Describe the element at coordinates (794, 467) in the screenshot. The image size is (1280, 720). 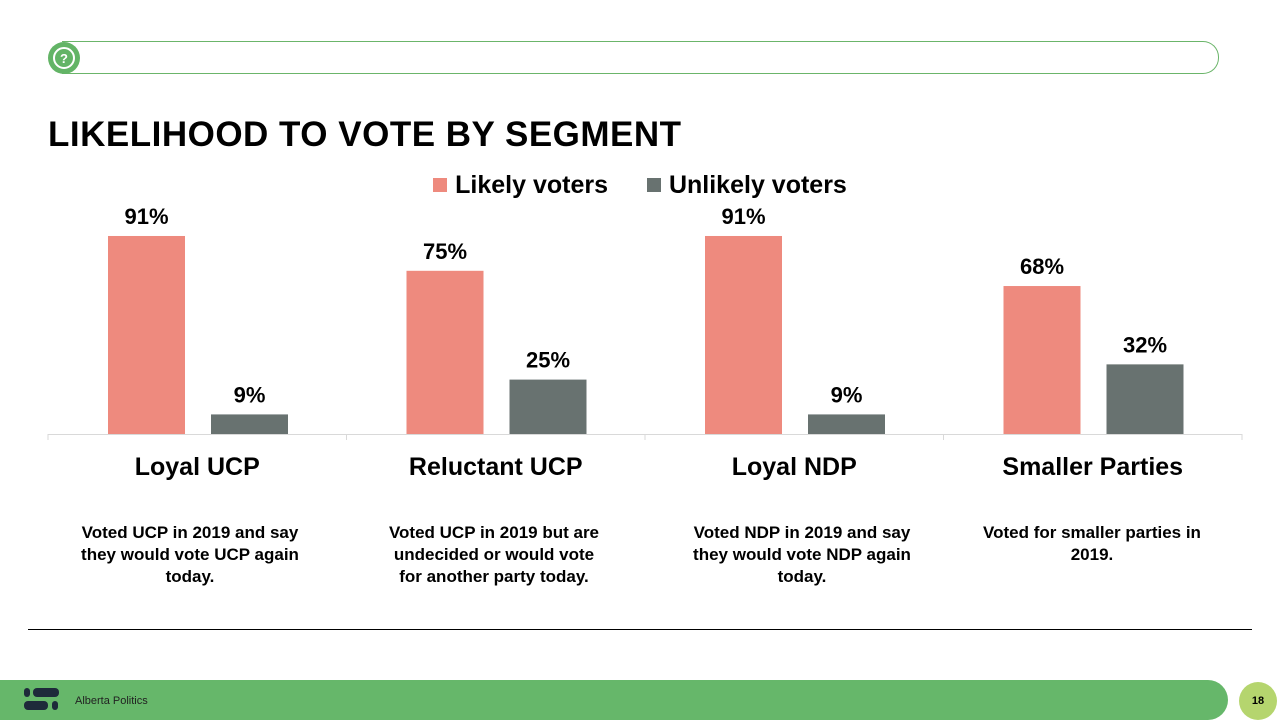
I see `category-label: Loyal NDP` at that location.